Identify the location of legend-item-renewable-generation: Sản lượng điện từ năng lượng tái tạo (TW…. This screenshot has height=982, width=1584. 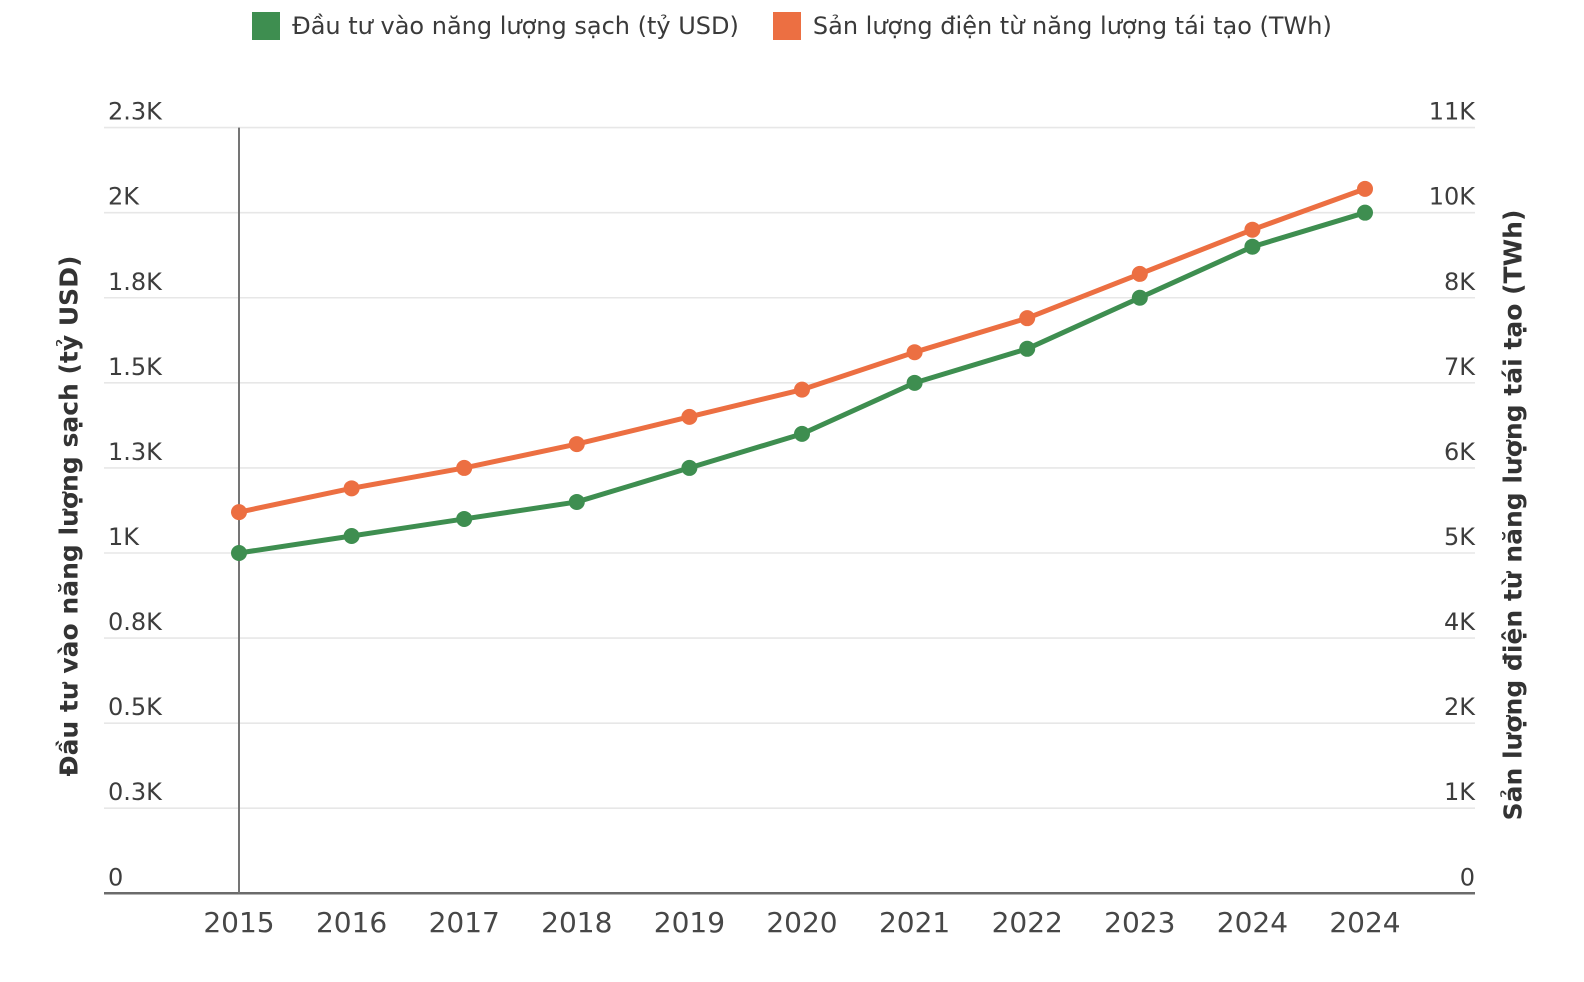
(1052, 26).